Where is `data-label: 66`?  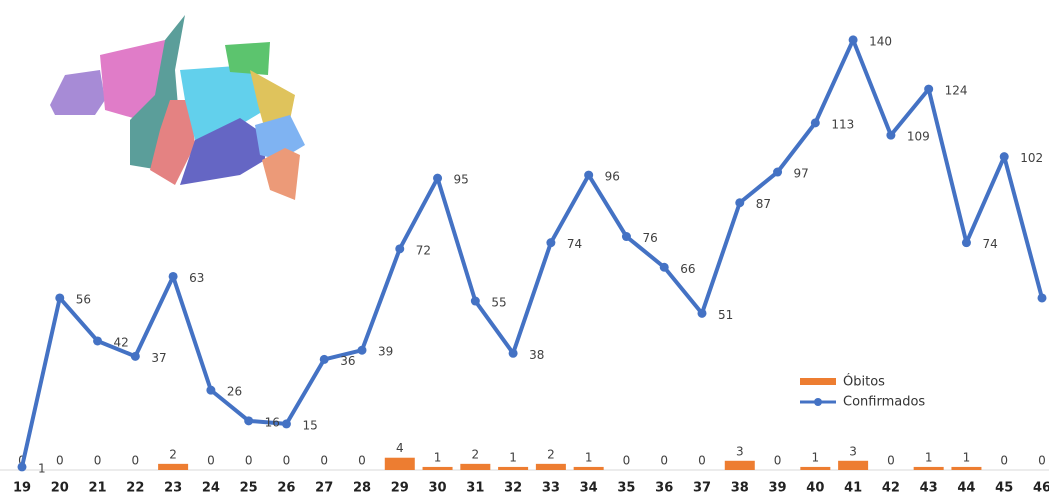 data-label: 66 is located at coordinates (687, 269).